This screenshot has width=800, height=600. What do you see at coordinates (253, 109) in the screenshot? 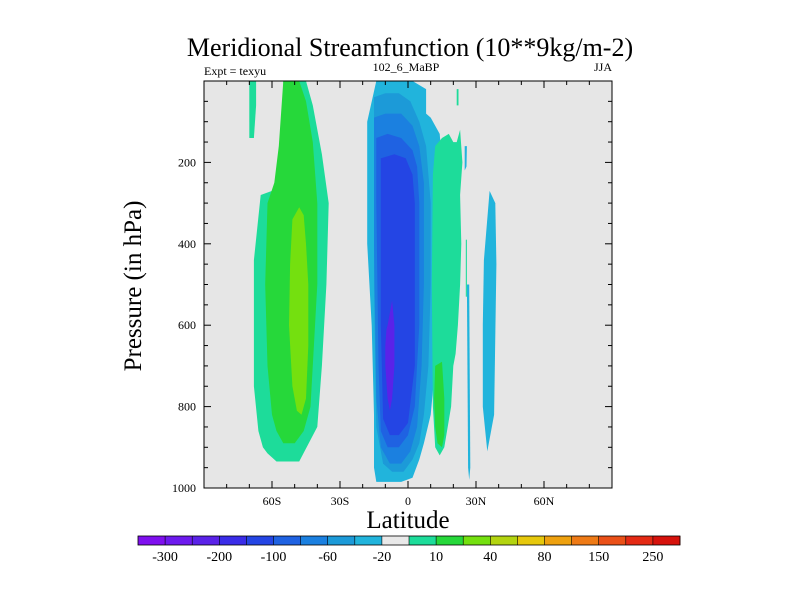
I see `contour-far-sh-streak` at bounding box center [253, 109].